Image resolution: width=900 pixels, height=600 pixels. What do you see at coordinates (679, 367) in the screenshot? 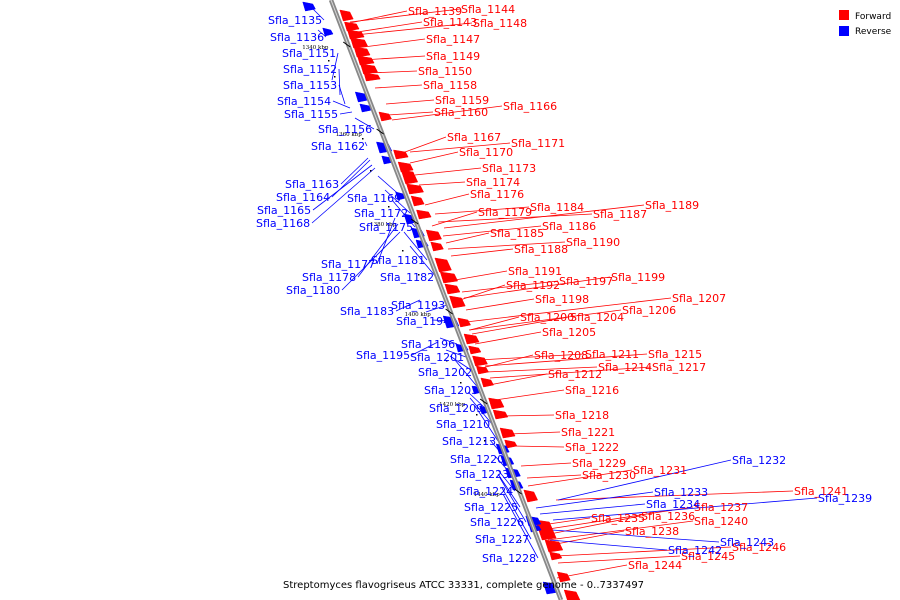
I see `forward-gene-label: Sfla_1217` at bounding box center [679, 367].